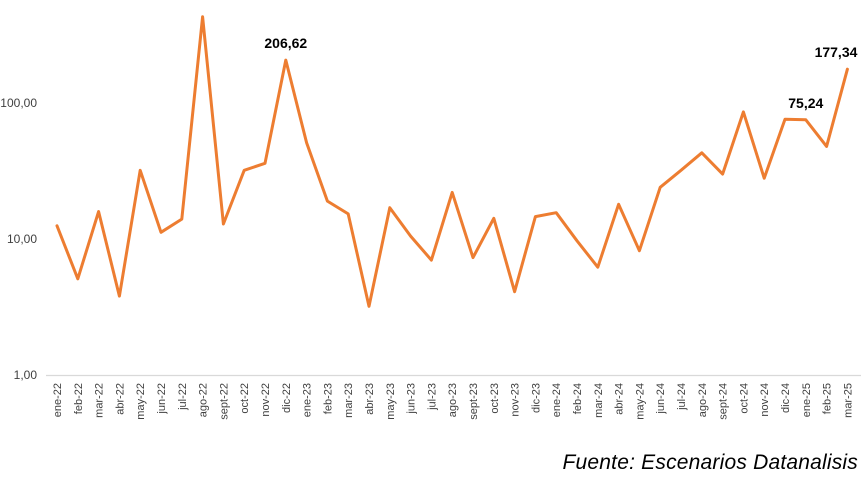  Describe the element at coordinates (58, 400) in the screenshot. I see `x-axis-tick-label: ene-22` at that location.